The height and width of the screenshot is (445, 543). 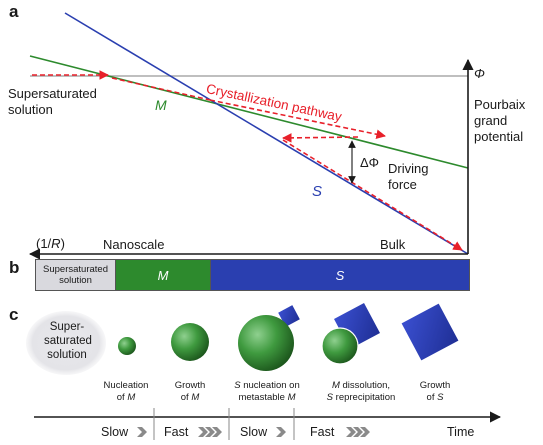 I want to click on timeline-fast-2: Fast, so click(x=322, y=432).